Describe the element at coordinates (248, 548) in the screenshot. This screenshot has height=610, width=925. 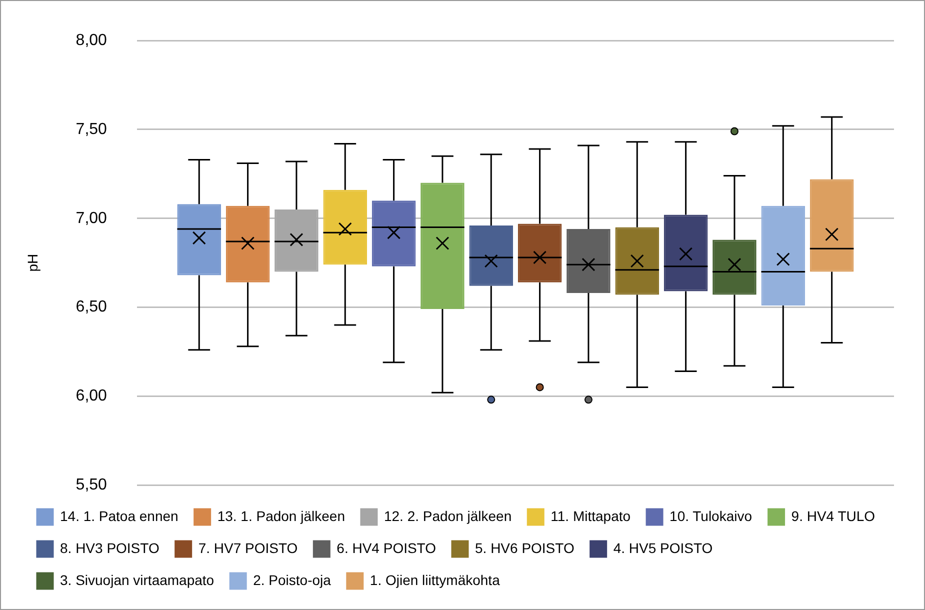
I see `legend-label: 7. HV7 POISTO` at that location.